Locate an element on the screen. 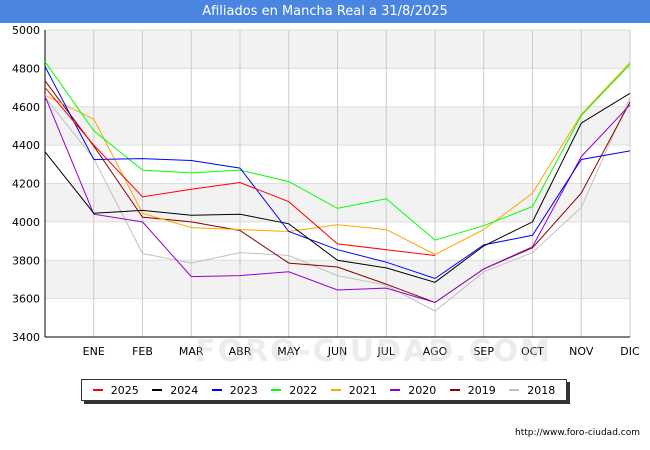 This screenshot has width=650, height=450. legend-label: 2022 is located at coordinates (303, 390).